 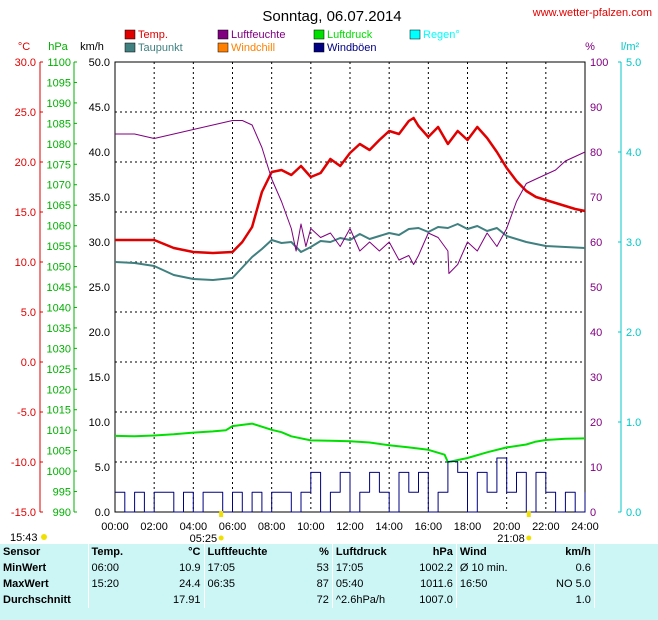 What do you see at coordinates (59, 165) in the screenshot?
I see `tick-label-hpa: 1075` at bounding box center [59, 165].